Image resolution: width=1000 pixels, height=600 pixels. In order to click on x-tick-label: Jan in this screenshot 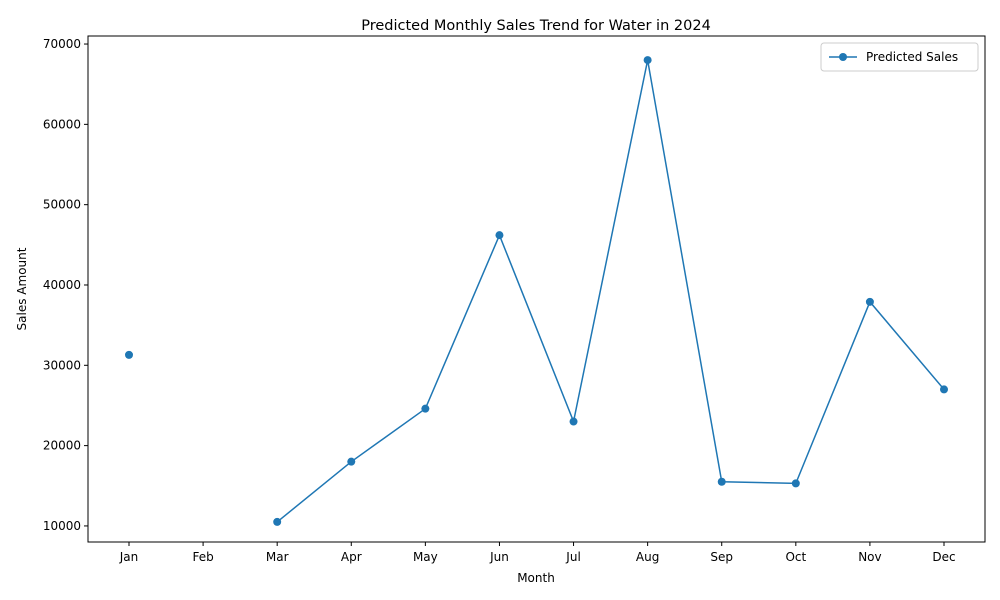, I will do `click(129, 557)`.